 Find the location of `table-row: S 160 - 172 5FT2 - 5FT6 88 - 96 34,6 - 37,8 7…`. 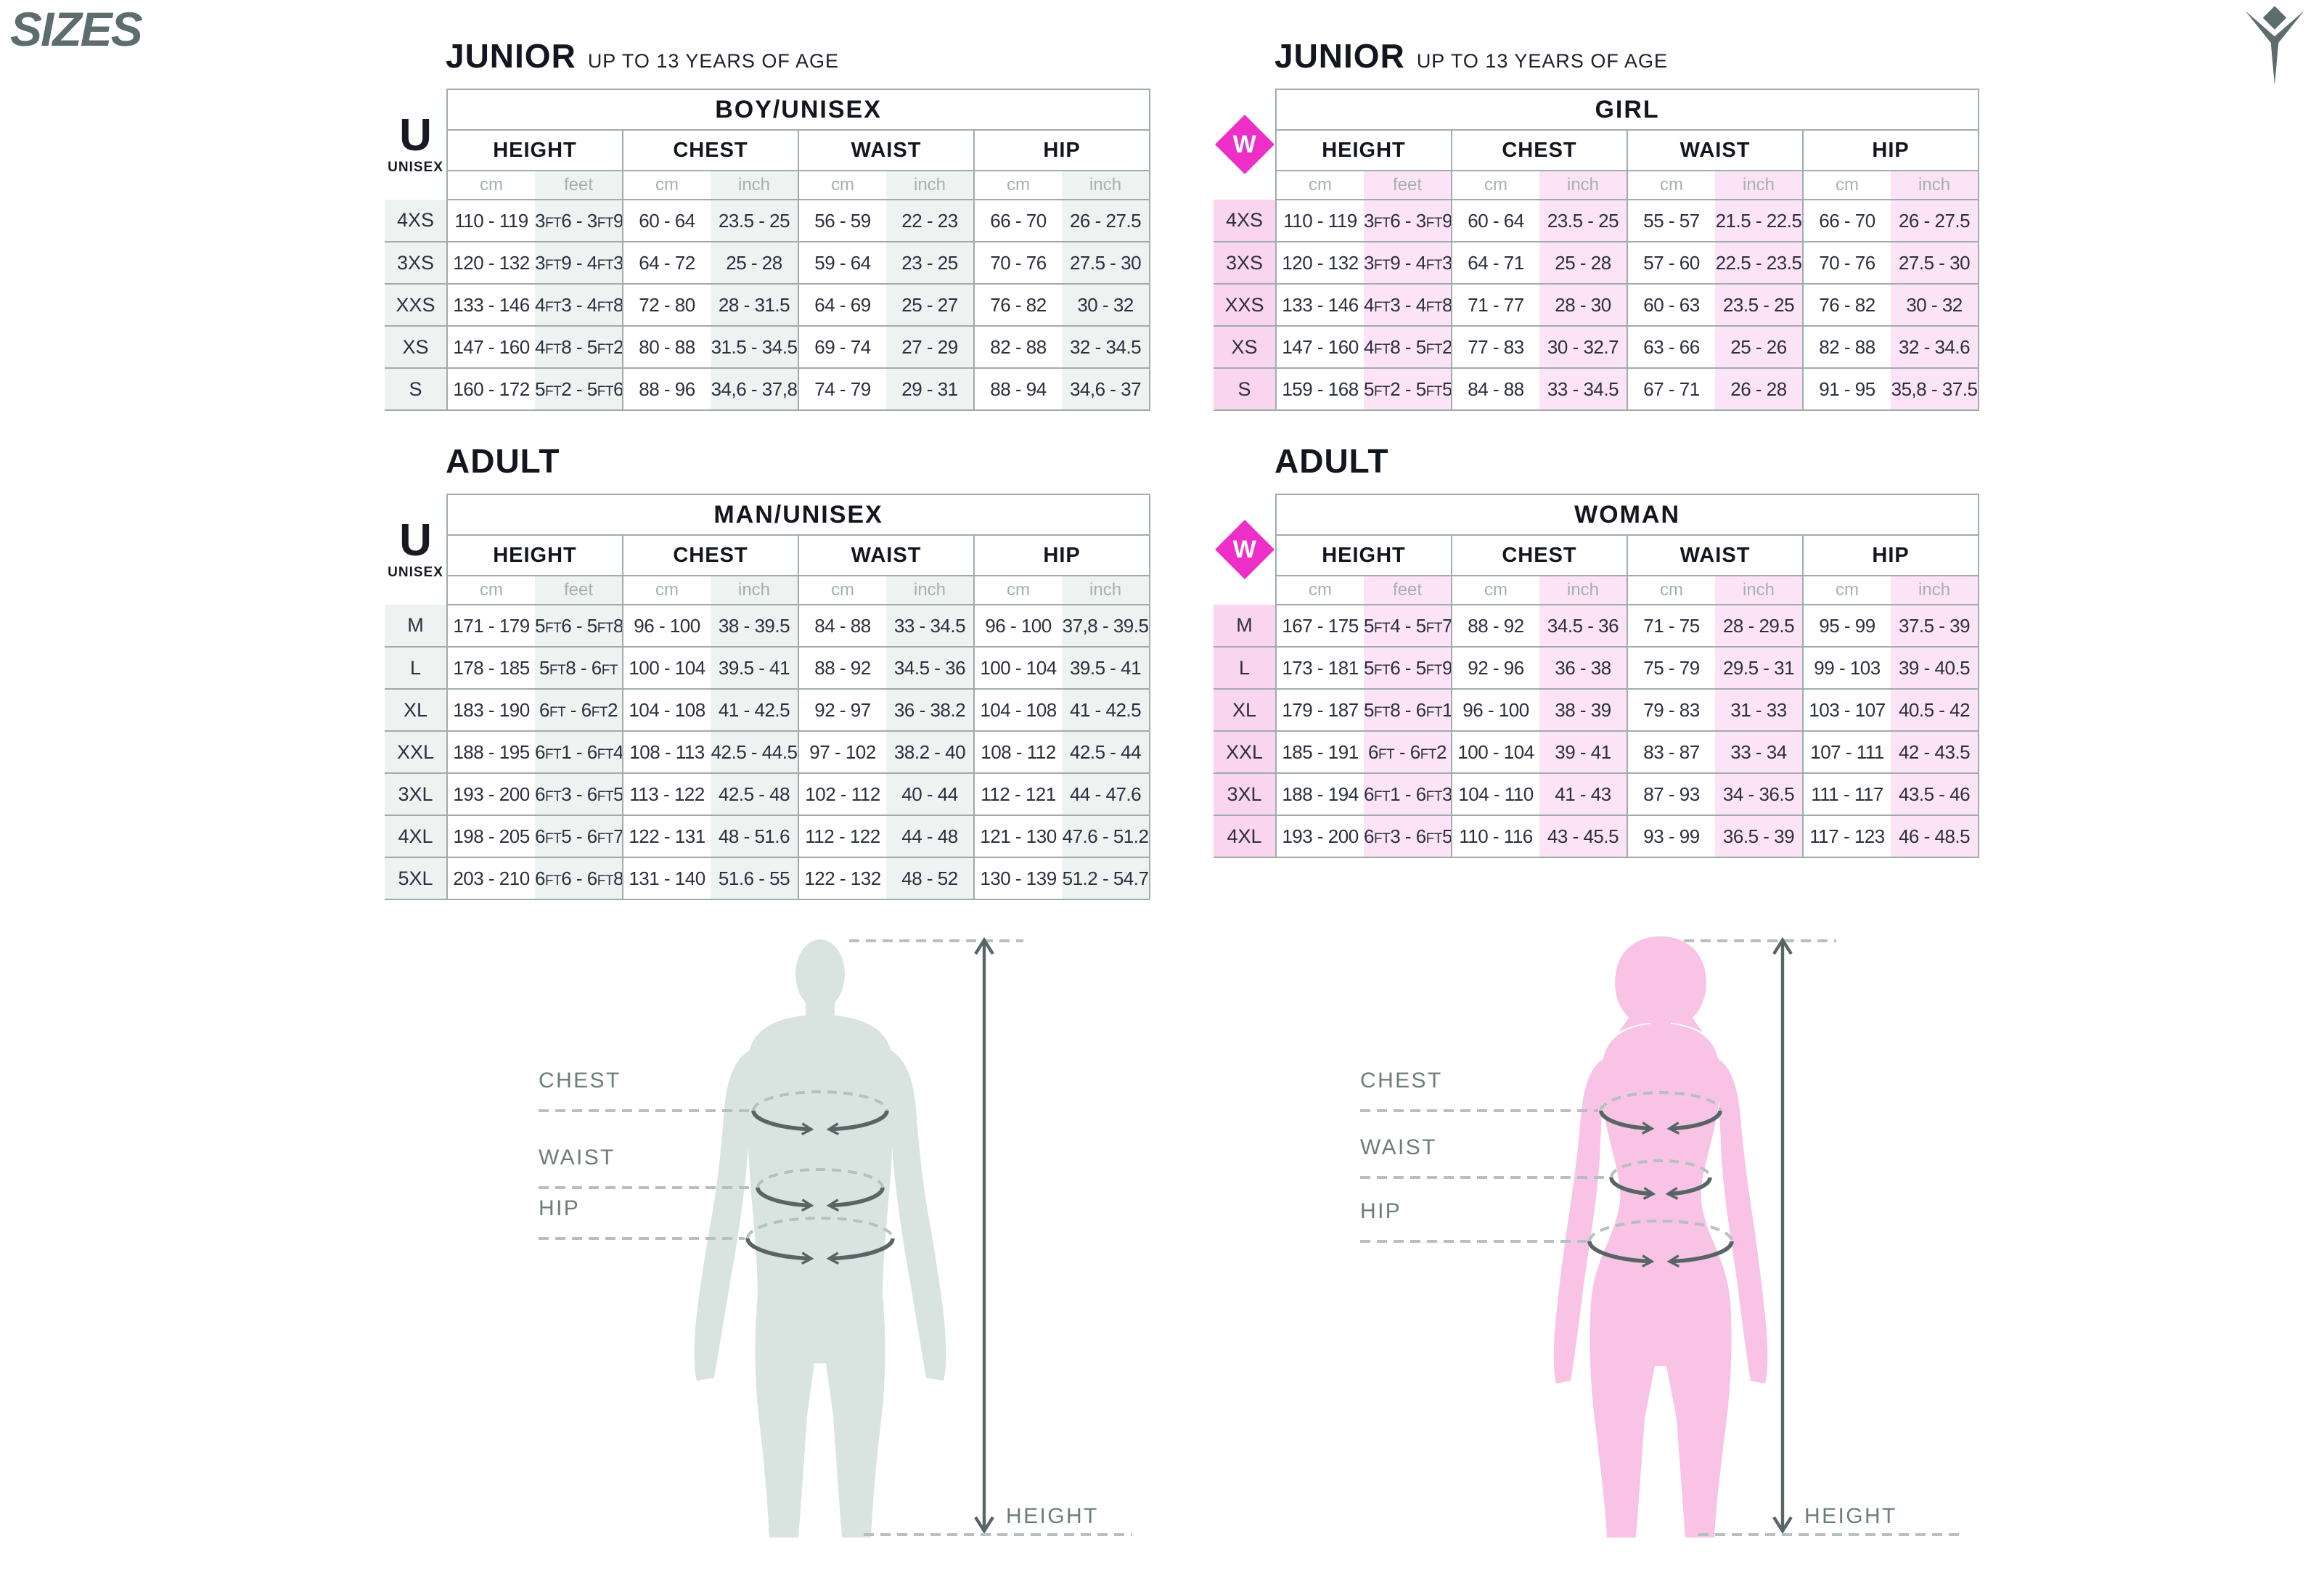

table-row: S 160 - 172 5FT2 - 5FT6 88 - 96 34,6 - 37,8 7… is located at coordinates (768, 389).